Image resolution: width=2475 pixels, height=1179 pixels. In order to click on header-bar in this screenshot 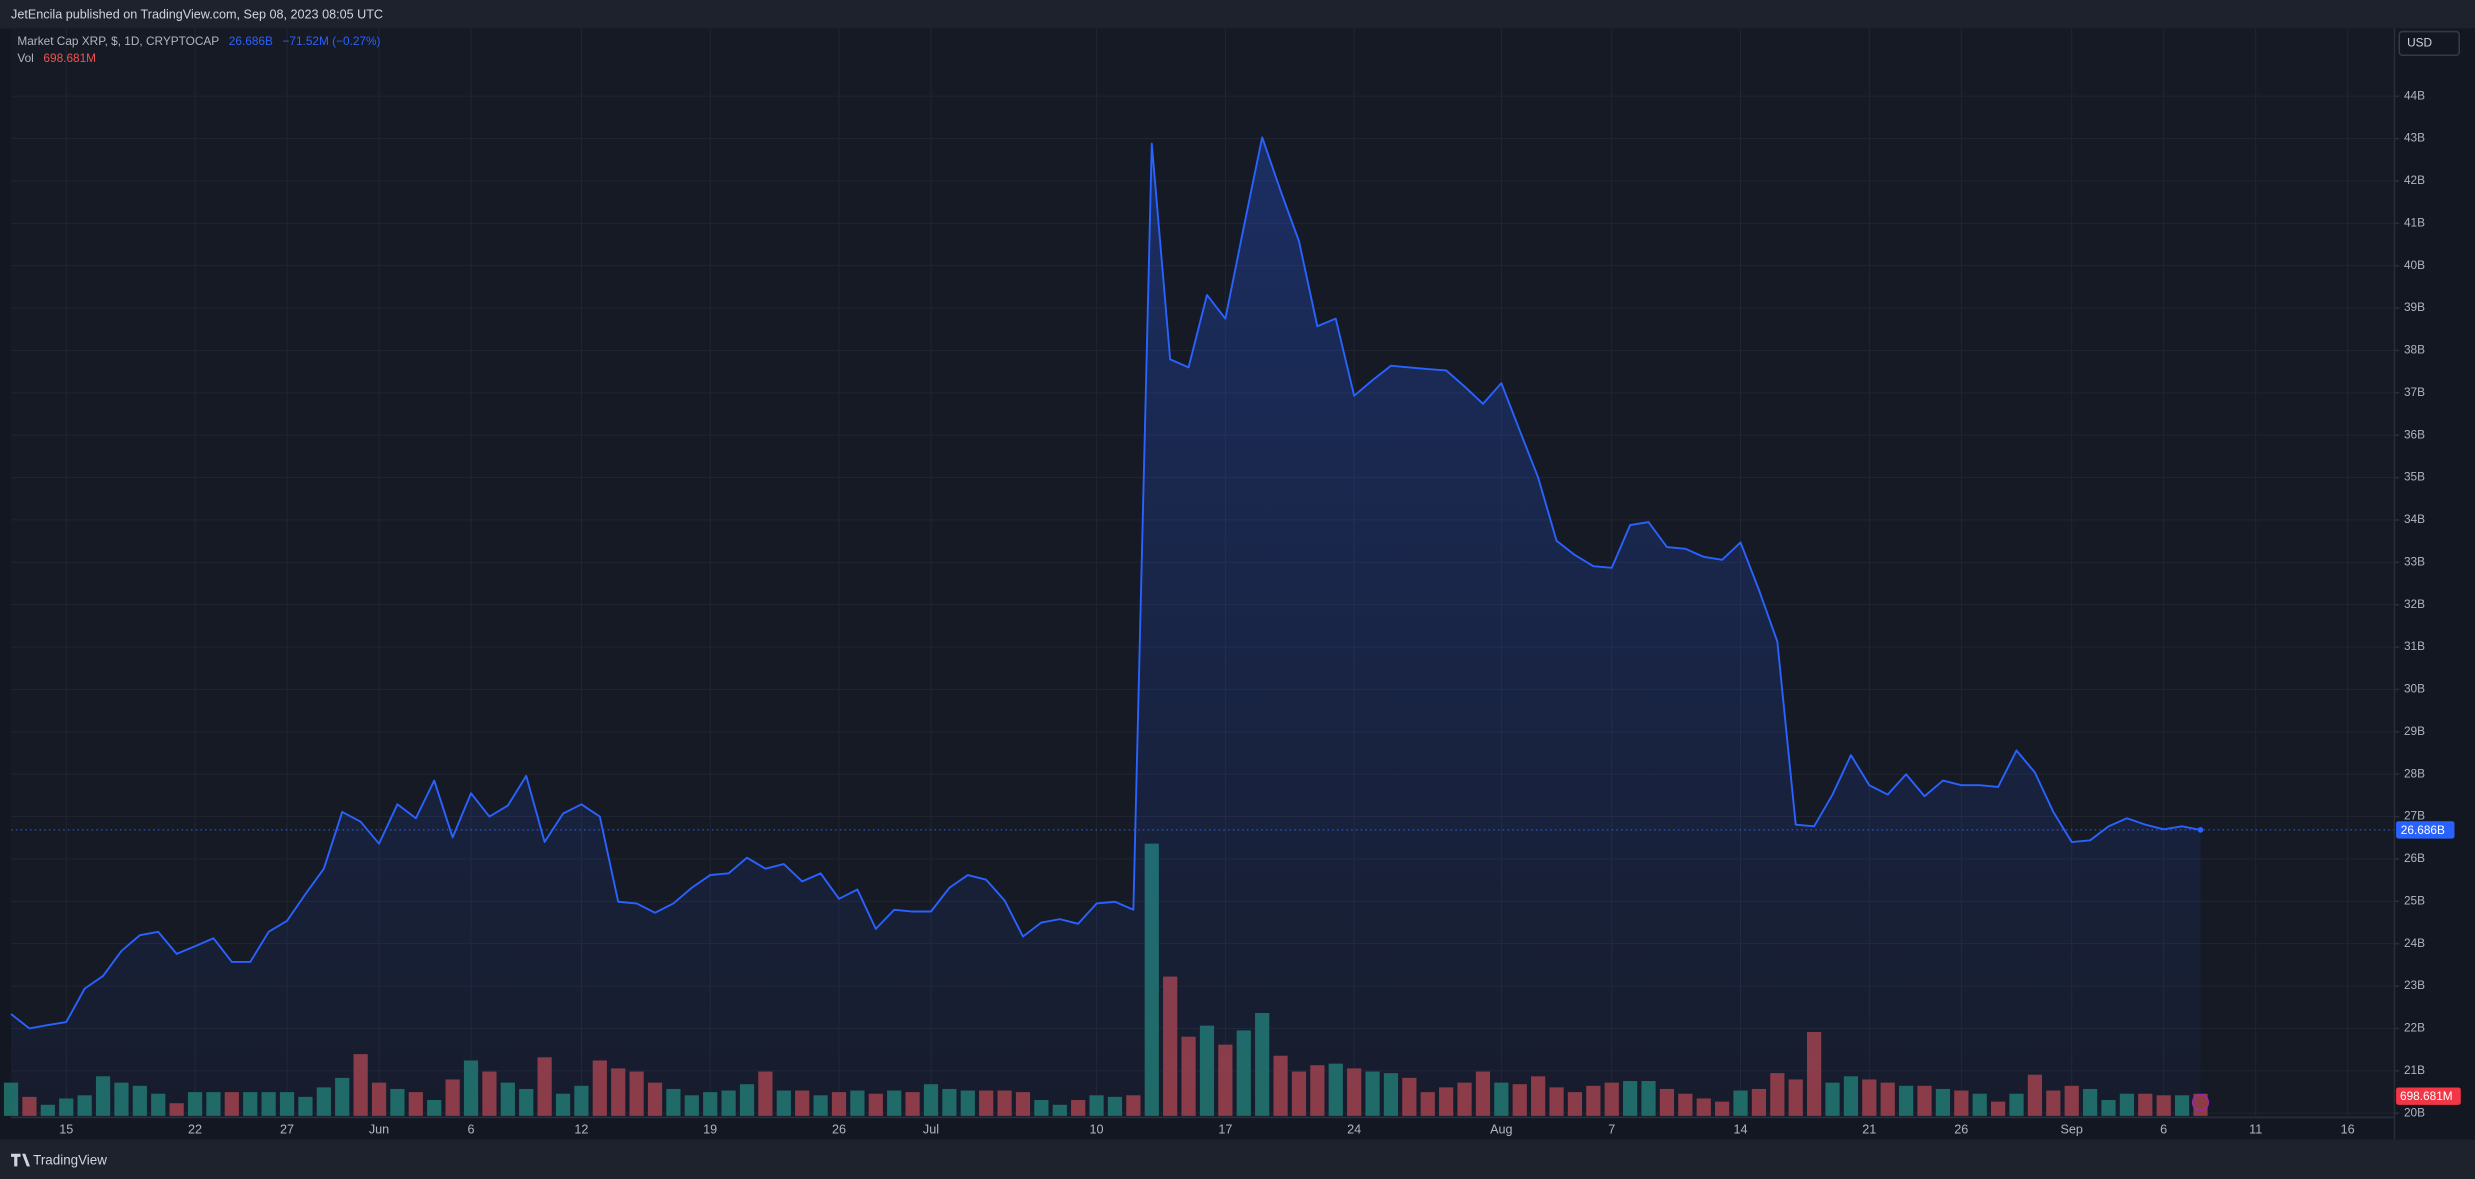, I will do `click(1237, 14)`.